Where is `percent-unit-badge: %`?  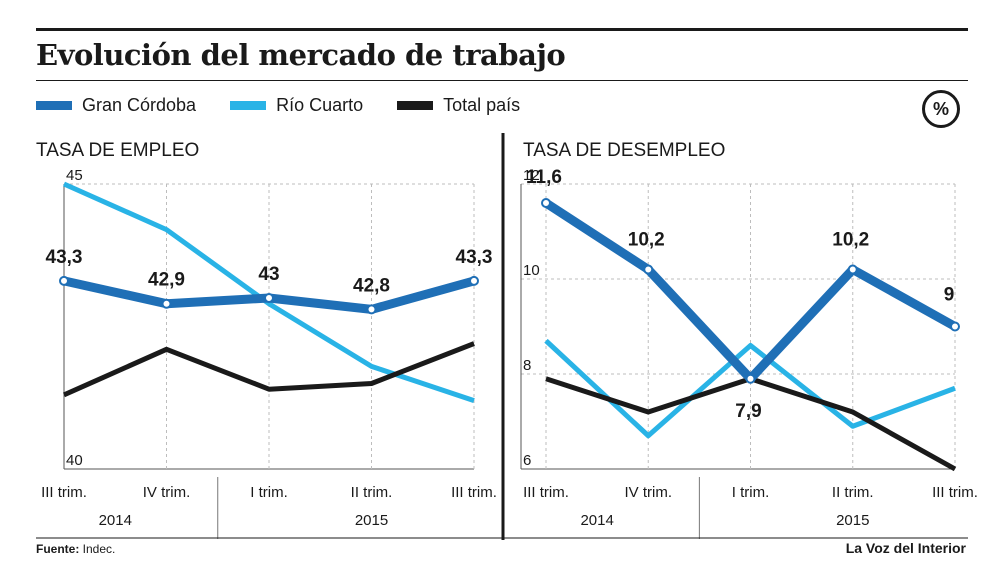 percent-unit-badge: % is located at coordinates (941, 109).